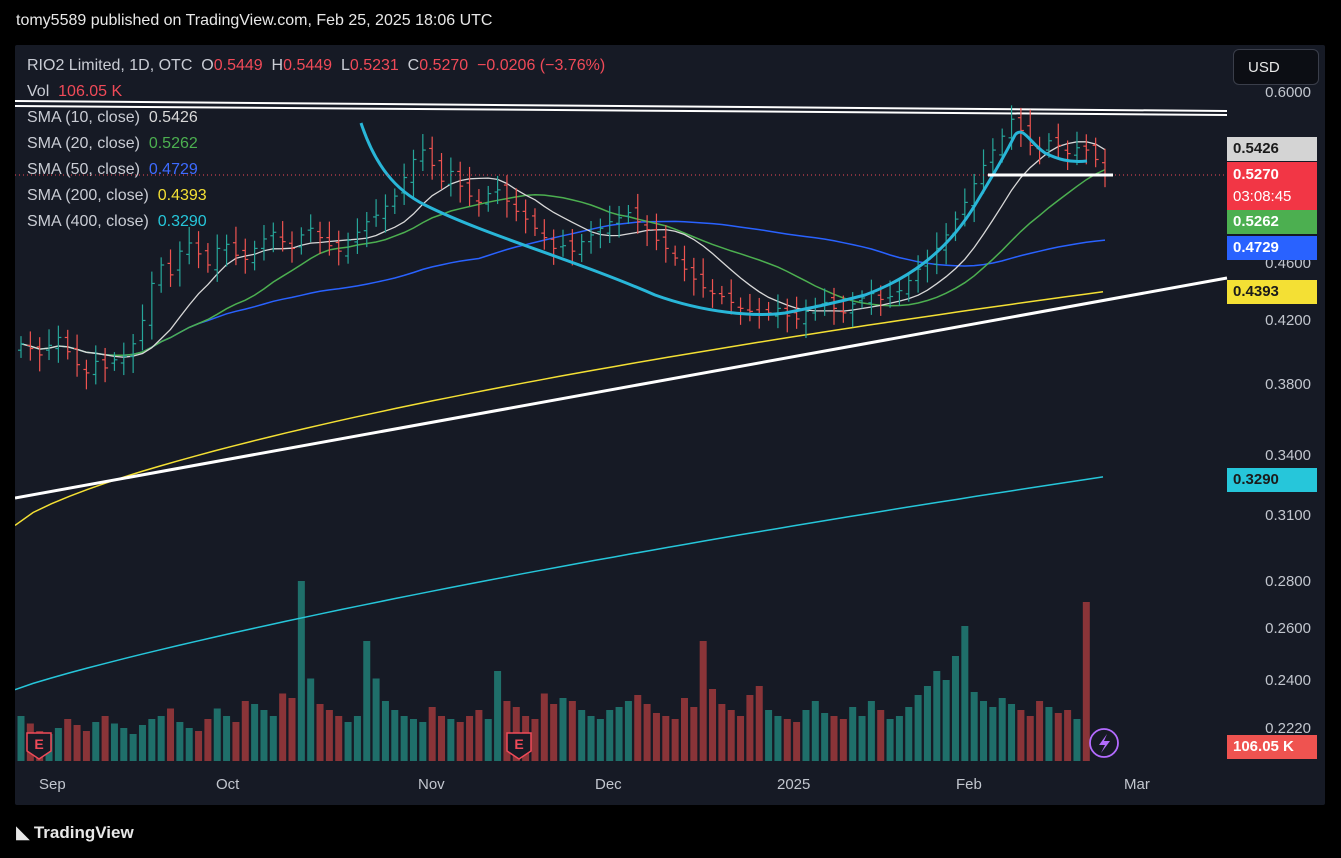 This screenshot has height=858, width=1341. What do you see at coordinates (173, 169) in the screenshot?
I see `sma50-value: 0.4729` at bounding box center [173, 169].